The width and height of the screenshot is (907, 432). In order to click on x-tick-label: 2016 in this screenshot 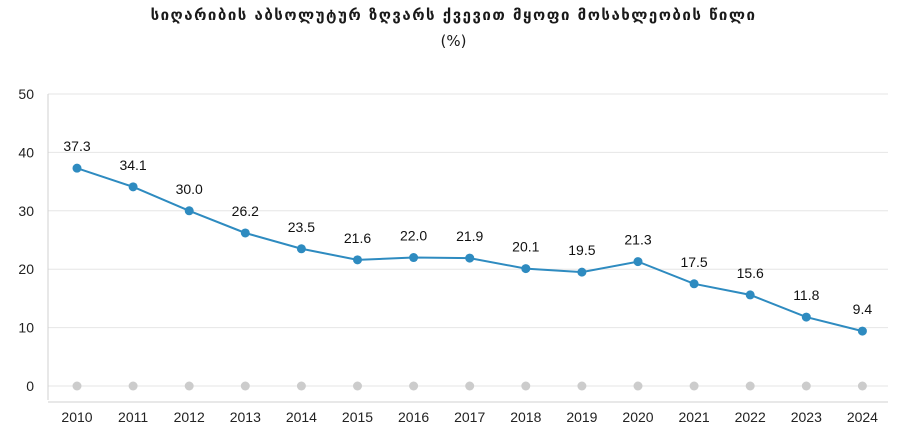, I will do `click(413, 417)`.